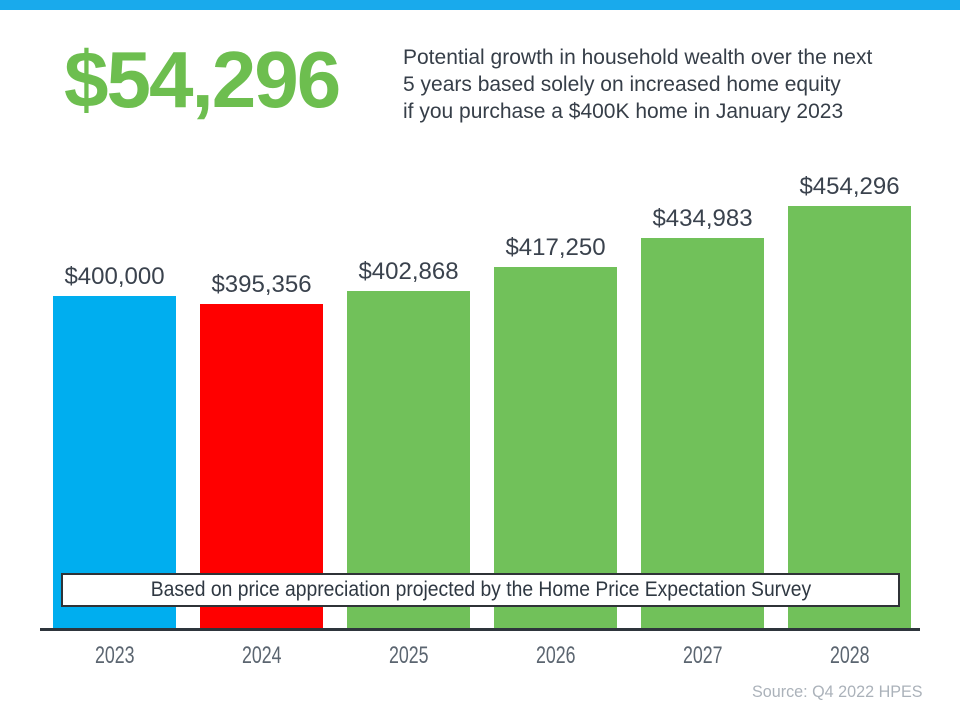 This screenshot has width=960, height=720. I want to click on bar-2026, so click(555, 448).